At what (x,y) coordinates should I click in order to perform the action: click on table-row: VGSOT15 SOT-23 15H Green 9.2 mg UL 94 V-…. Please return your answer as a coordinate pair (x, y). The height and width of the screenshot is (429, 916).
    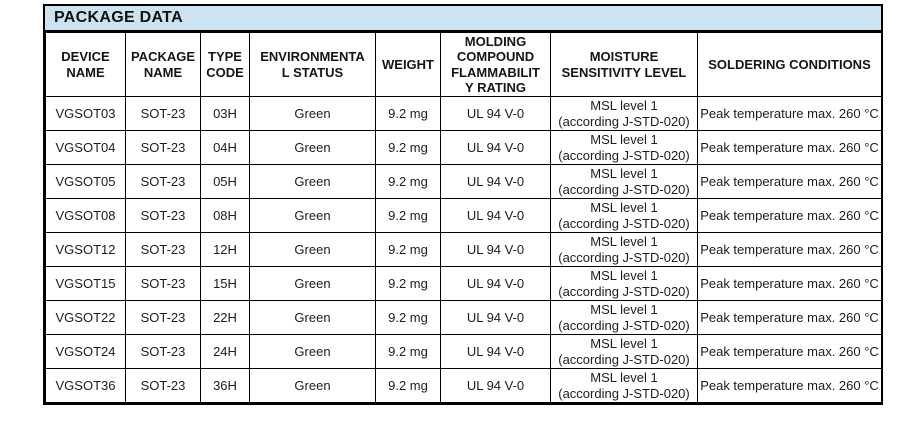
    Looking at the image, I should click on (463, 284).